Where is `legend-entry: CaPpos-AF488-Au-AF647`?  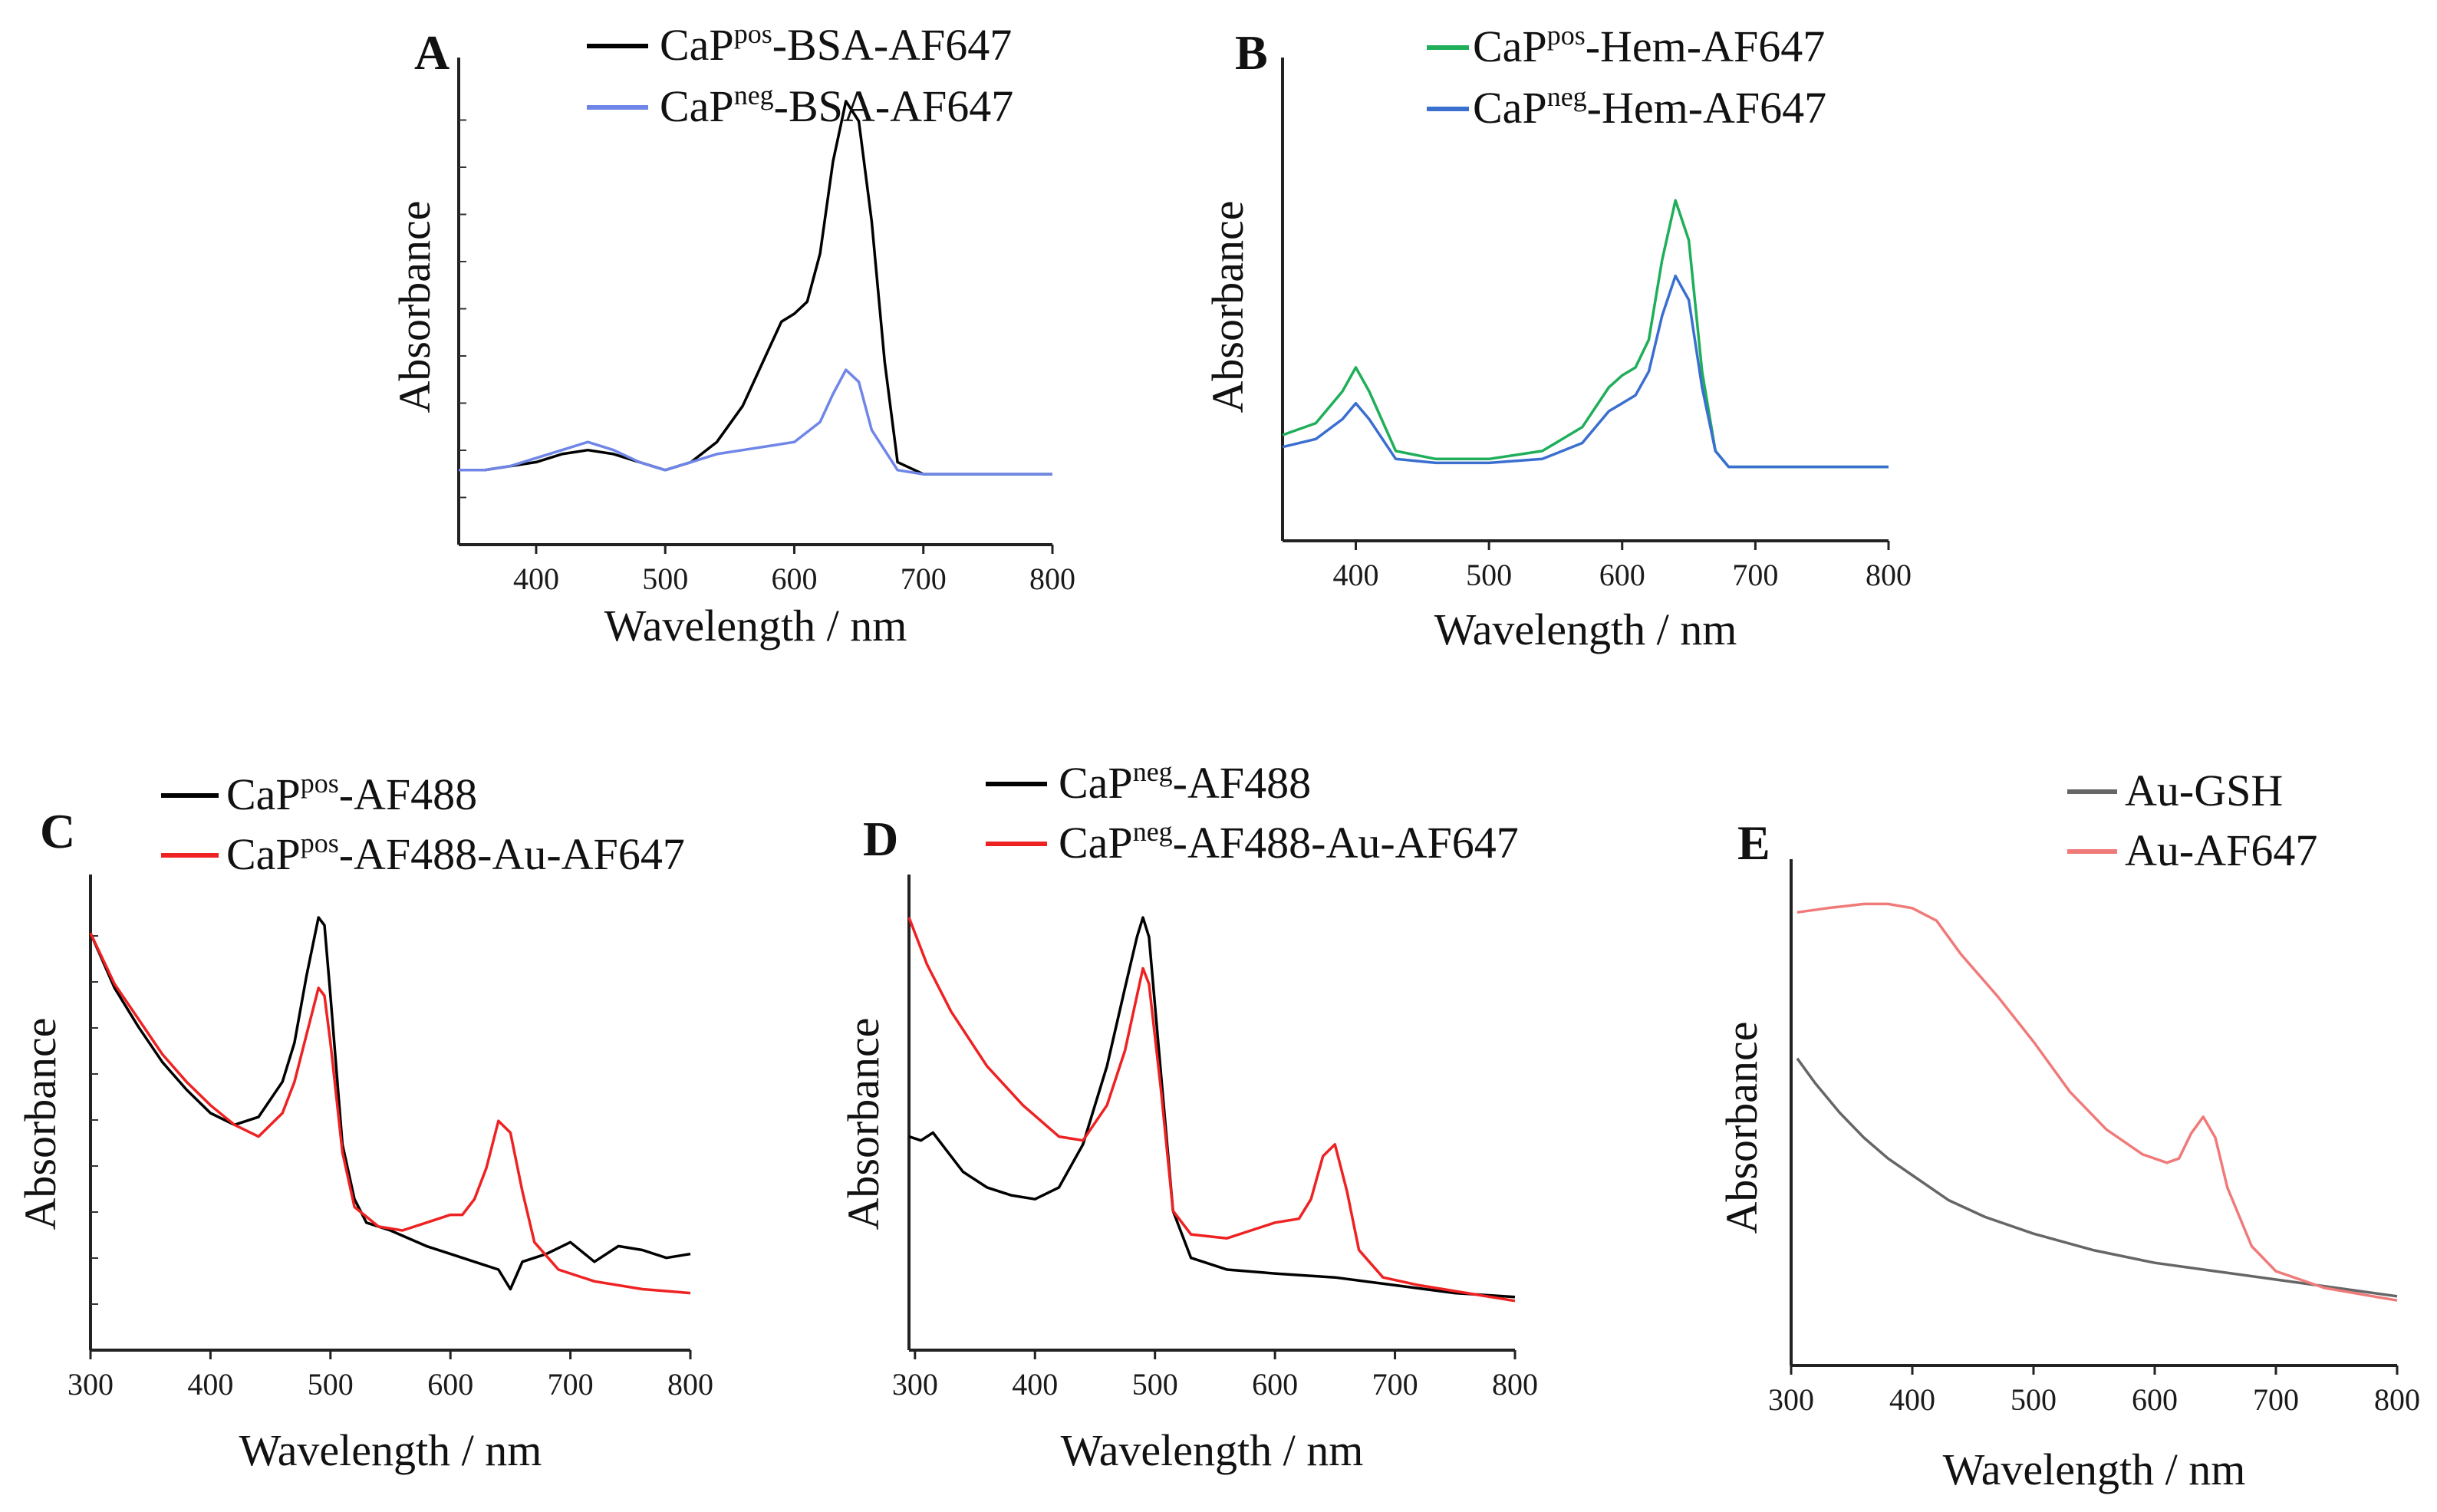 legend-entry: CaPpos-AF488-Au-AF647 is located at coordinates (455, 853).